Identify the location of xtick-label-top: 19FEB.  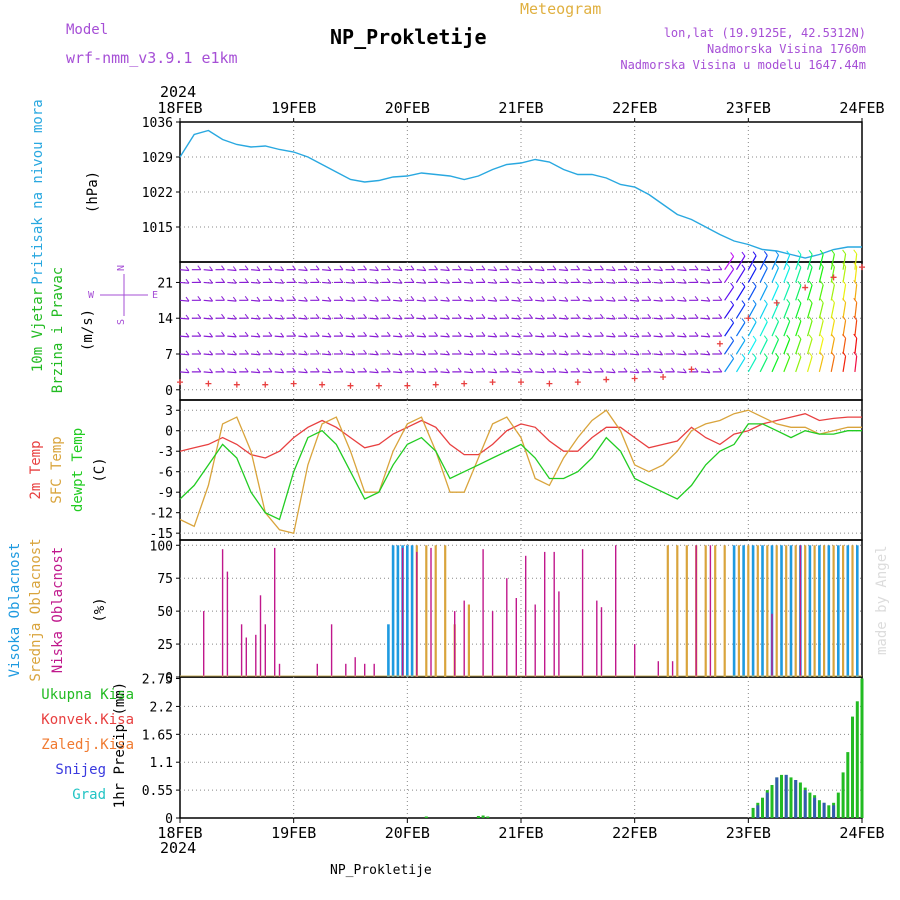
(293, 108).